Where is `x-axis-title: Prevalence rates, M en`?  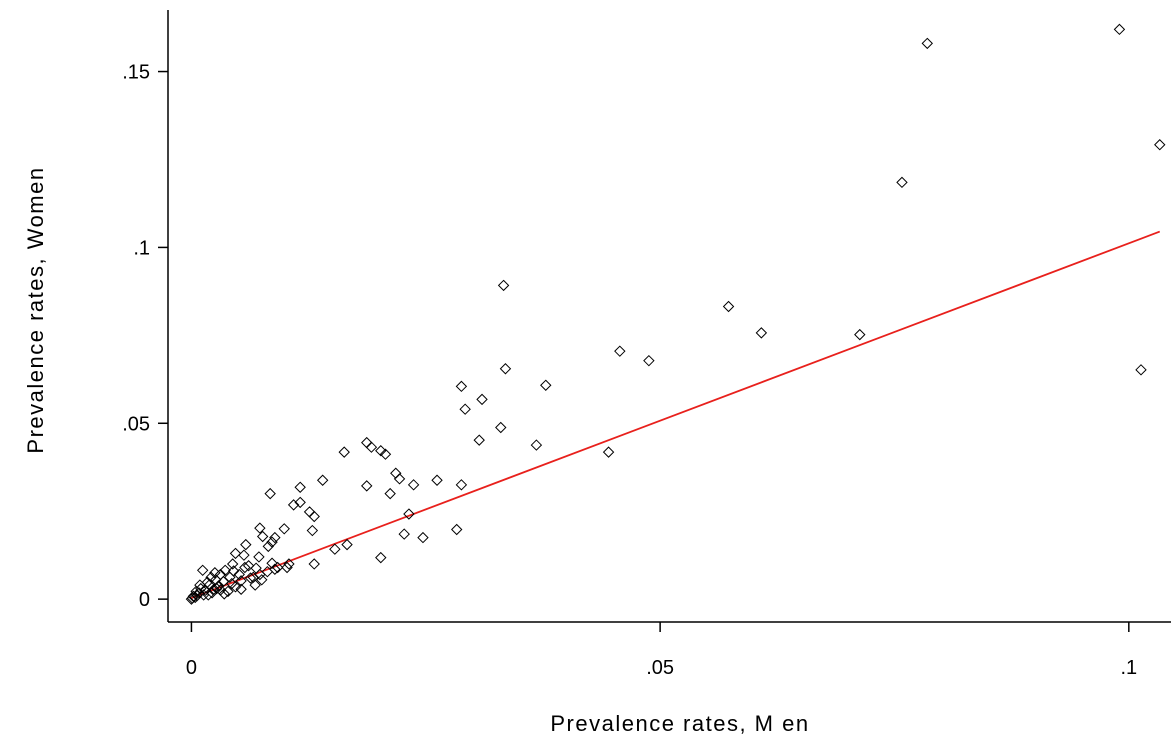 x-axis-title: Prevalence rates, M en is located at coordinates (679, 723).